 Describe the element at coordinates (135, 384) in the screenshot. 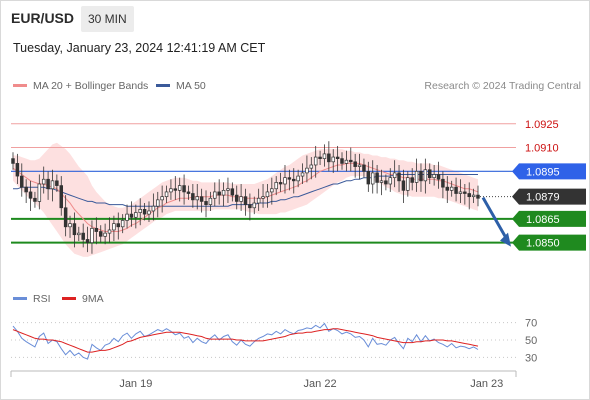

I see `x-tick-label: Jan 19` at that location.